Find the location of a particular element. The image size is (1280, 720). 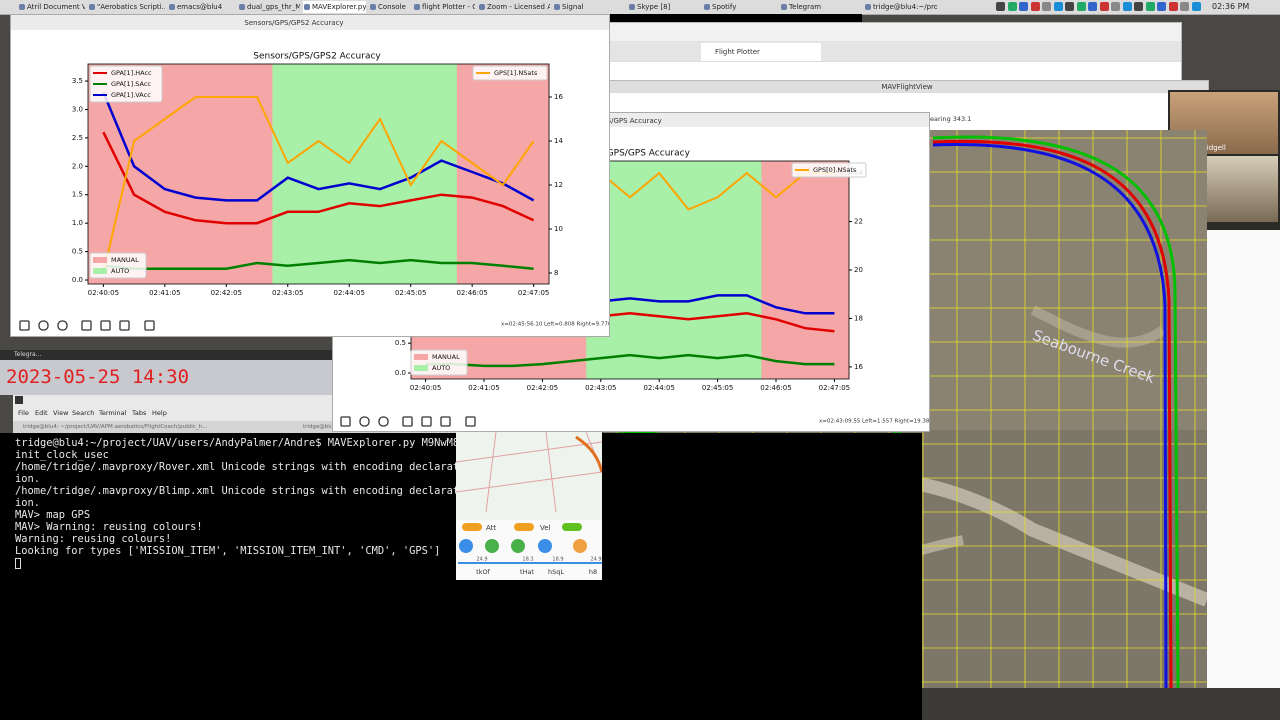

legend-box is located at coordinates (829, 170).